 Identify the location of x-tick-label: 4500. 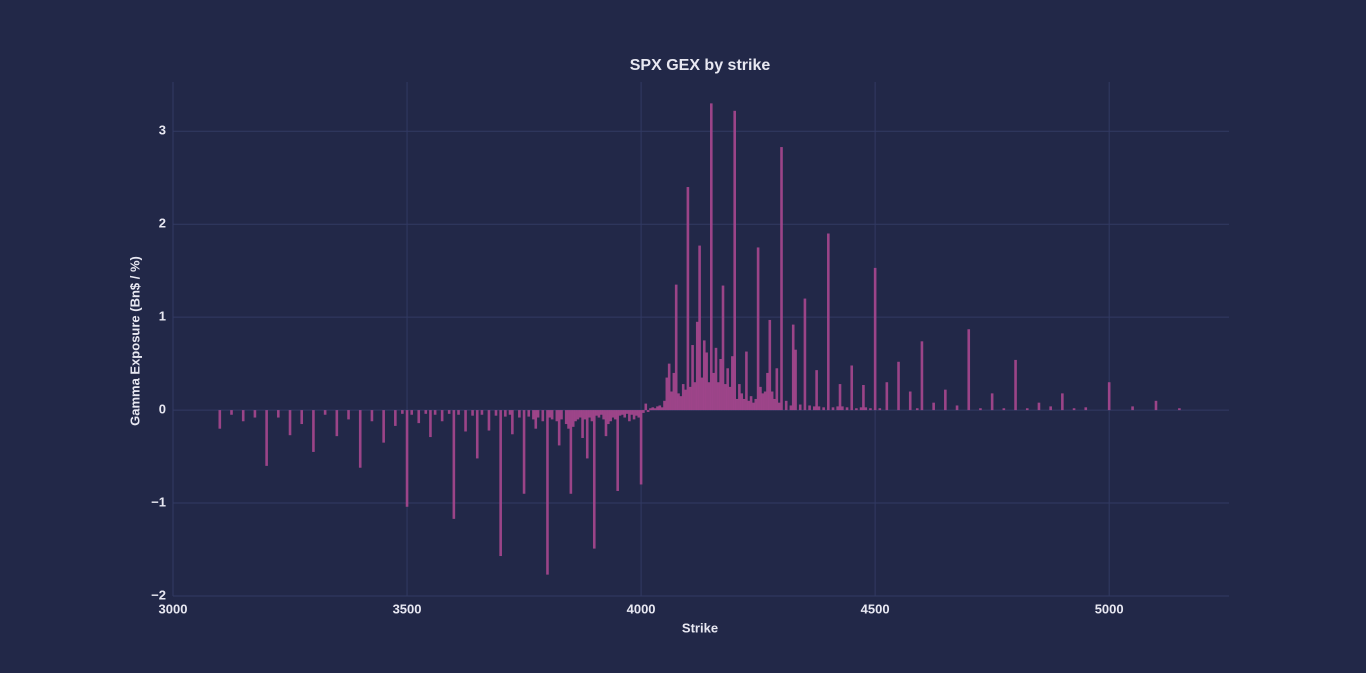
(875, 608).